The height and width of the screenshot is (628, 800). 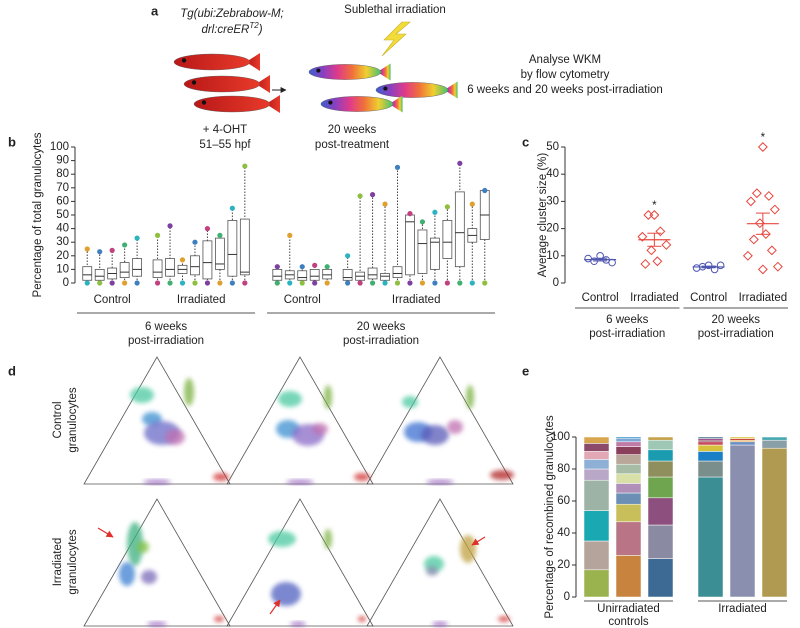 What do you see at coordinates (62, 188) in the screenshot?
I see `y-tick-label: 70` at bounding box center [62, 188].